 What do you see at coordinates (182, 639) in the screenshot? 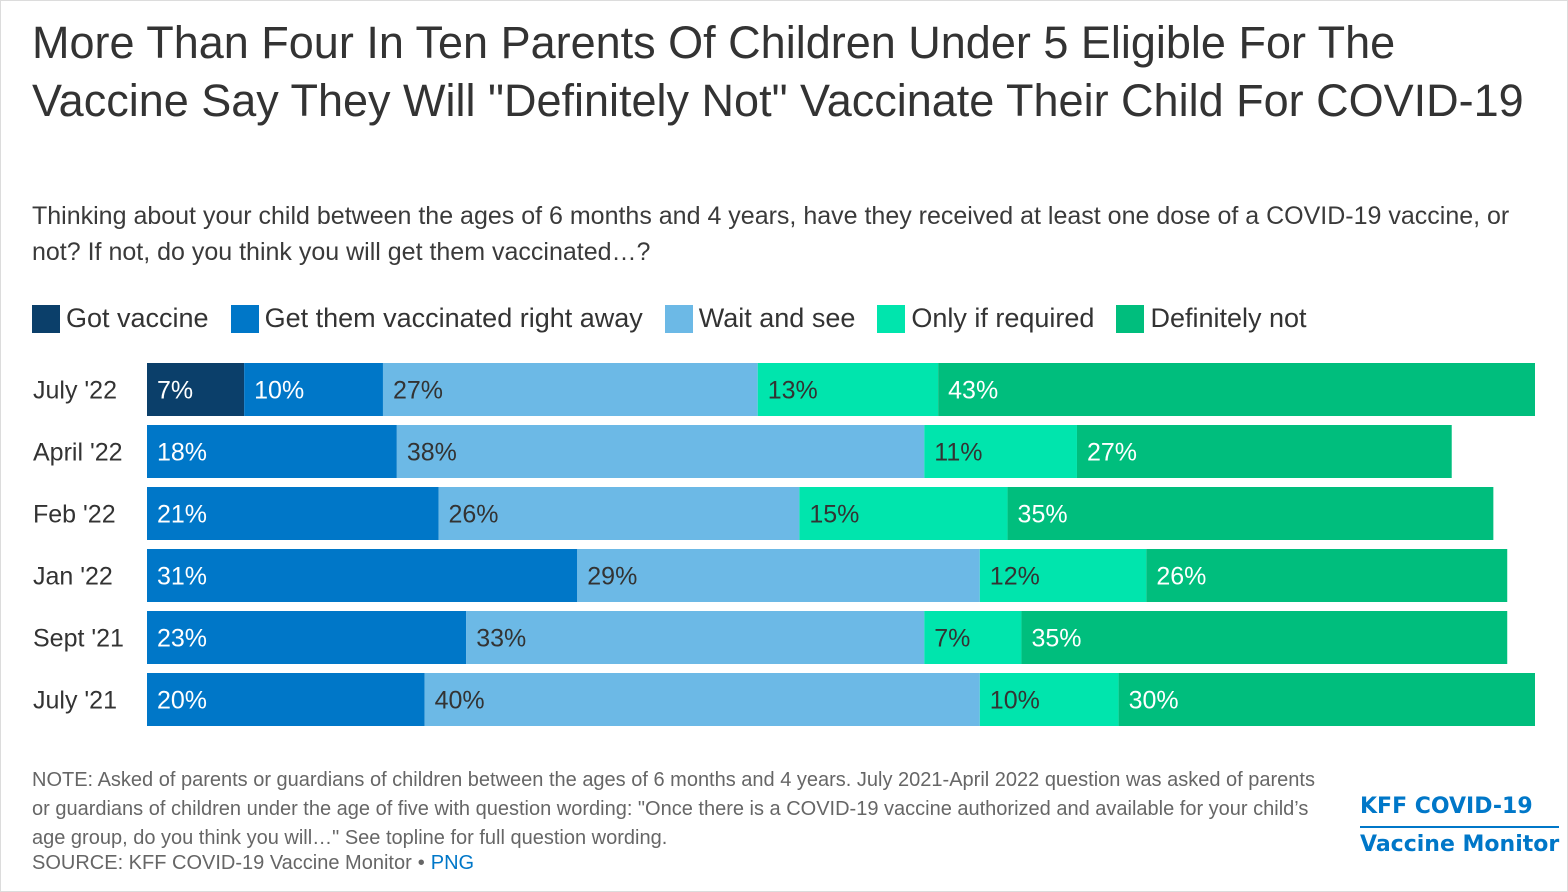
I see `bar-value-label: 23%` at bounding box center [182, 639].